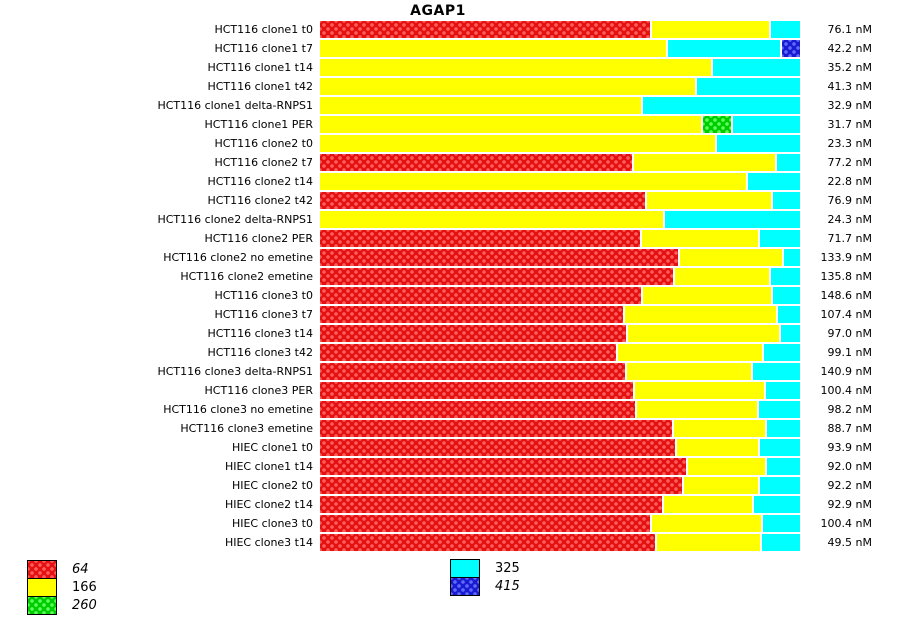  What do you see at coordinates (791, 48) in the screenshot?
I see `bar-segment-blue` at bounding box center [791, 48].